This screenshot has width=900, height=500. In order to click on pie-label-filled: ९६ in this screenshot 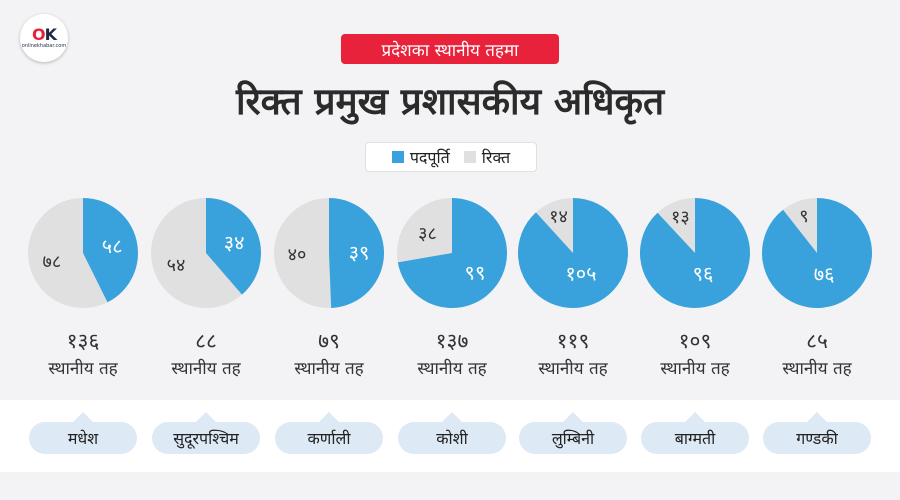, I will do `click(703, 273)`.